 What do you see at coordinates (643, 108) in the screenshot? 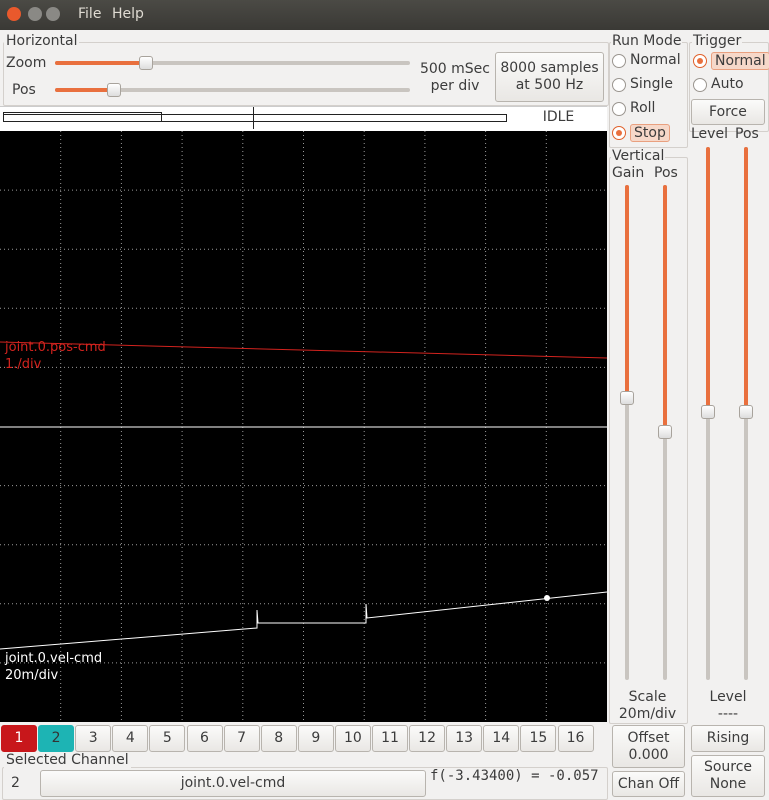
I see `radio-label: Roll` at bounding box center [643, 108].